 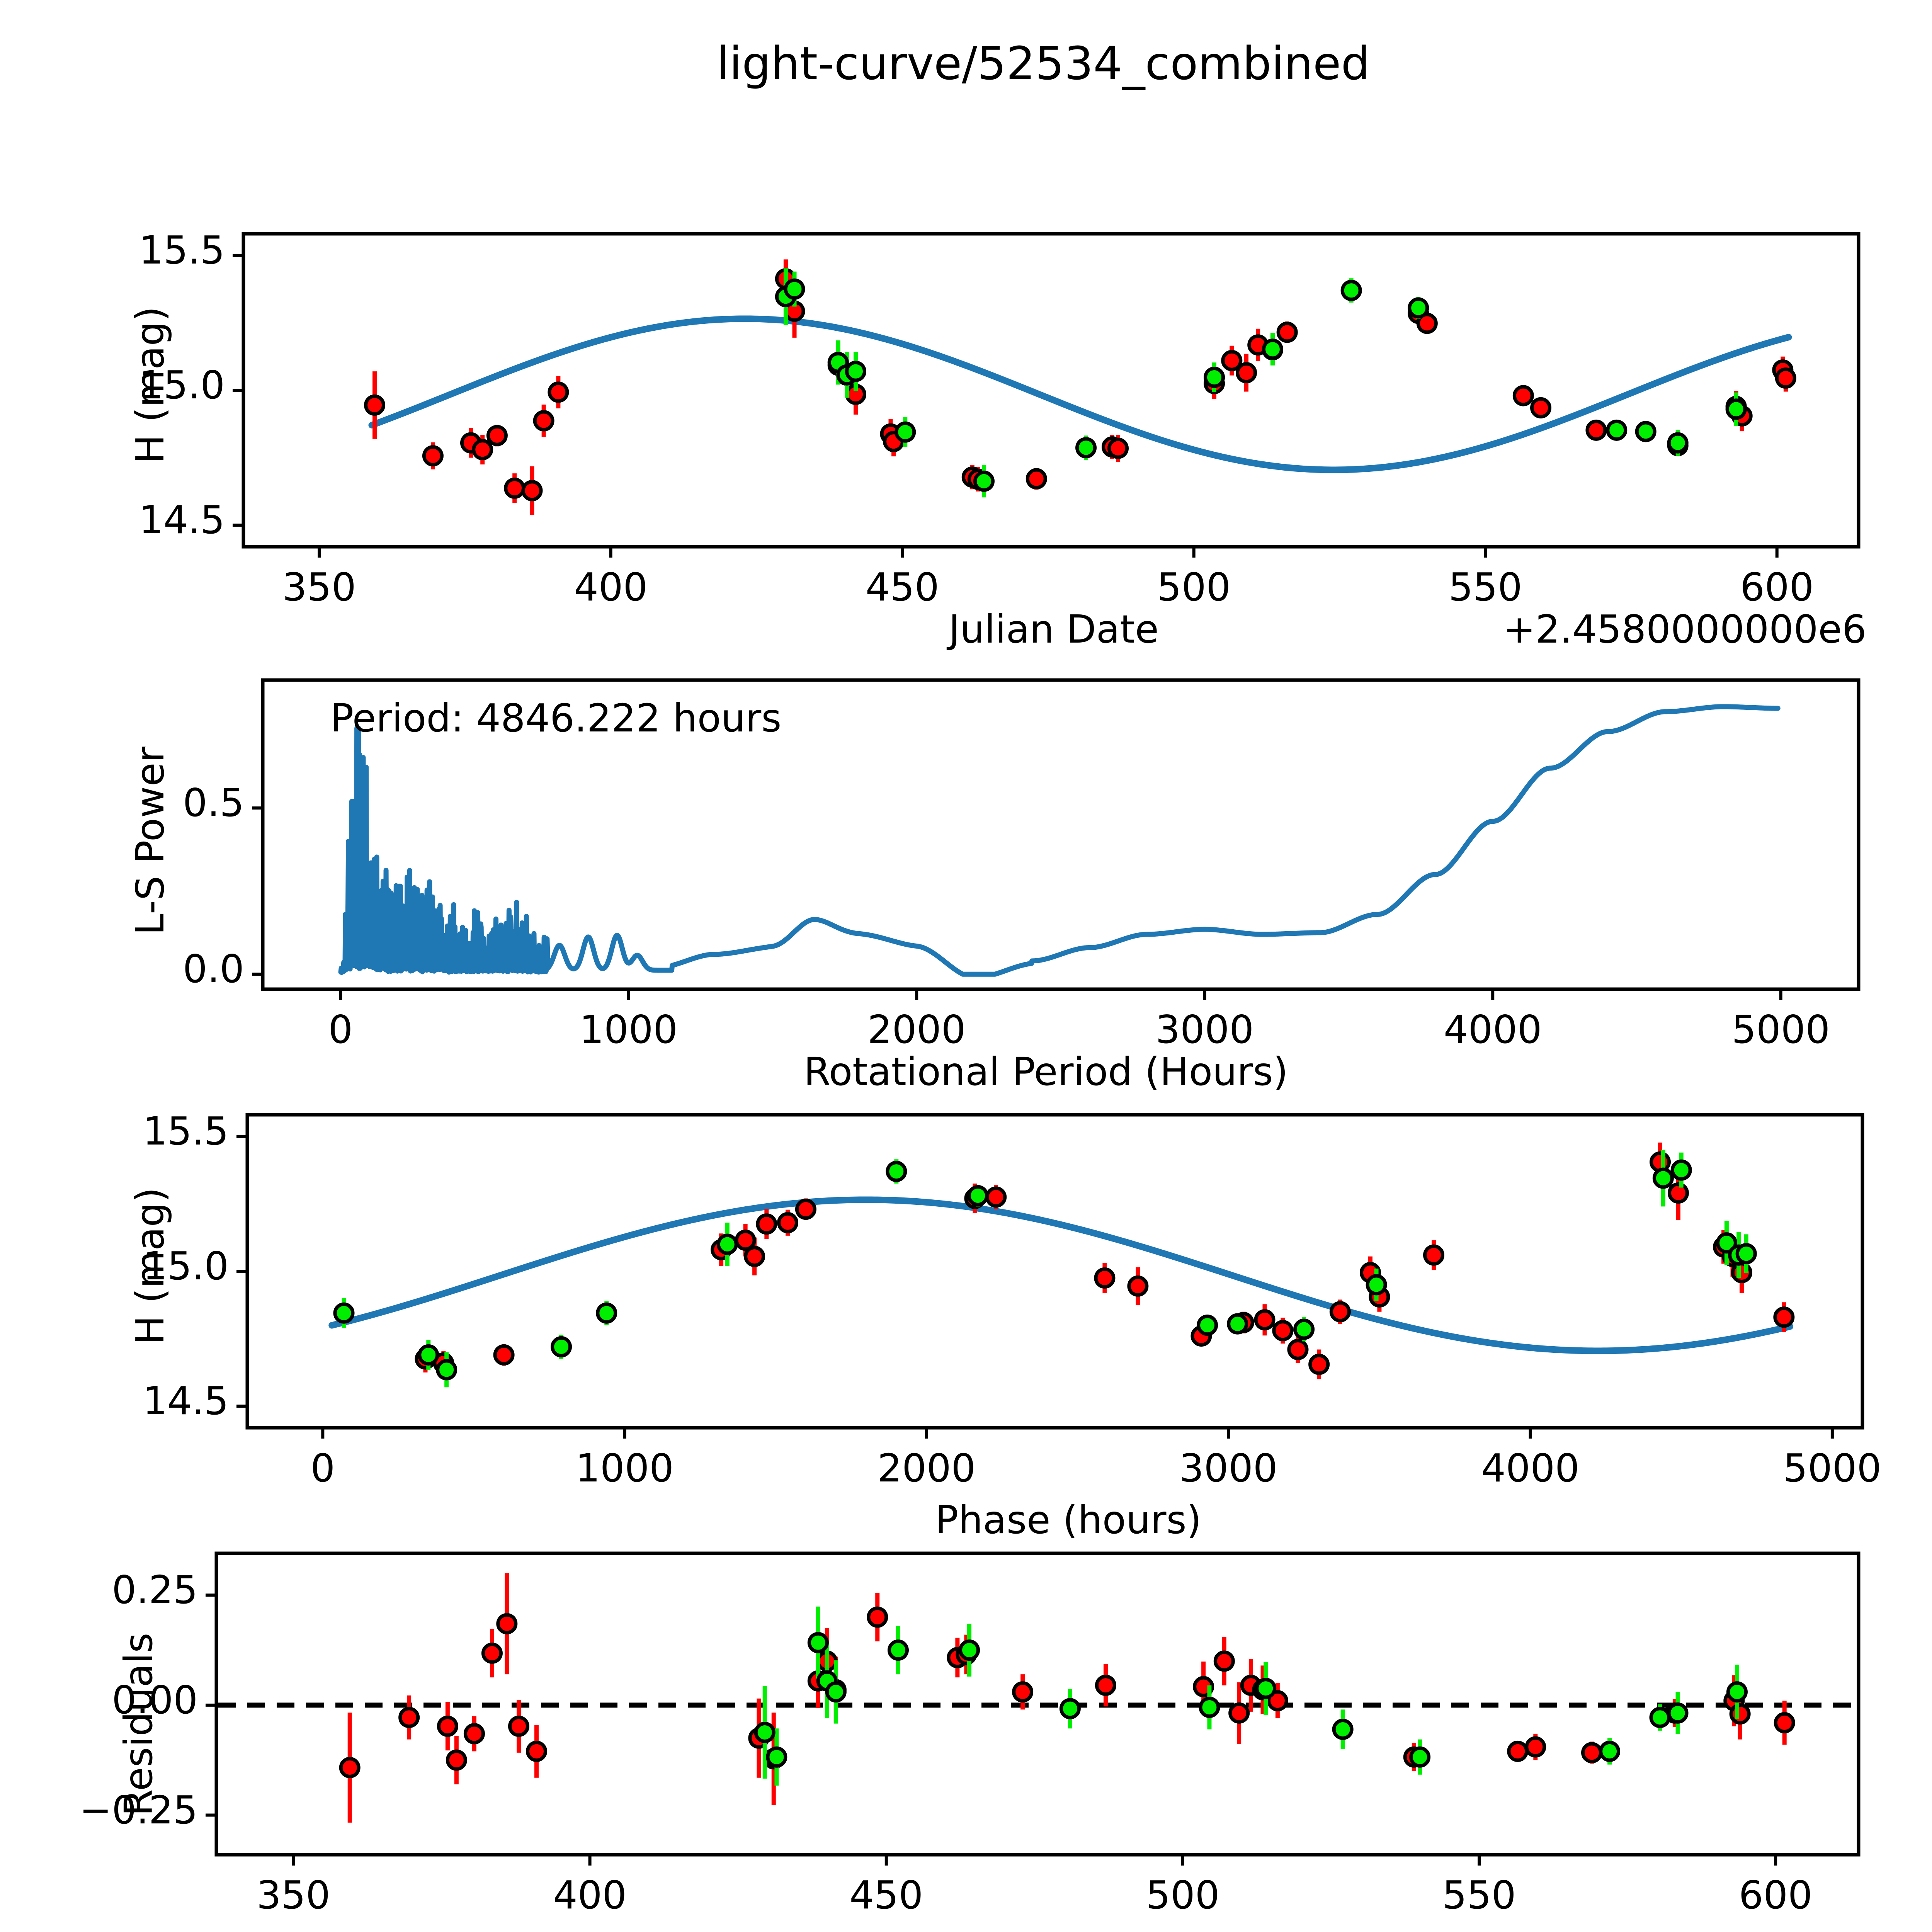 What do you see at coordinates (927, 1468) in the screenshot?
I see `phase-xtick-label: 2000` at bounding box center [927, 1468].